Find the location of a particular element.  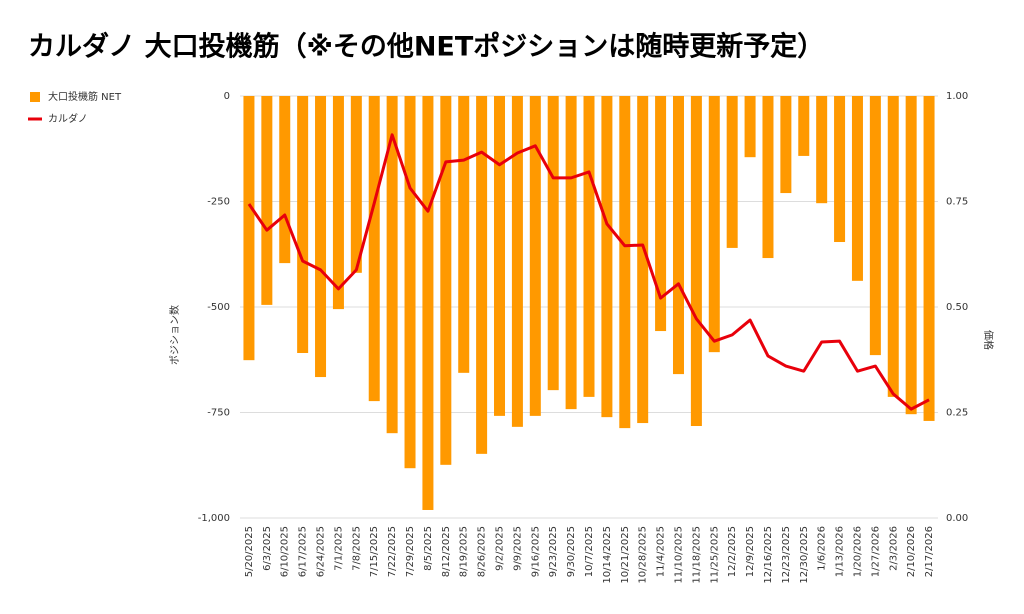

x-tick-label: 1/20/2026 is located at coordinates (857, 551).